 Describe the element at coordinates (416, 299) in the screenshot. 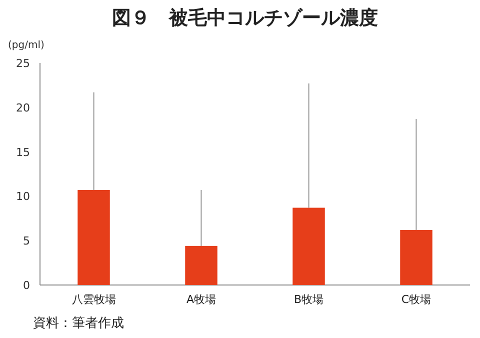

I see `x-tick-label: C牧場` at that location.